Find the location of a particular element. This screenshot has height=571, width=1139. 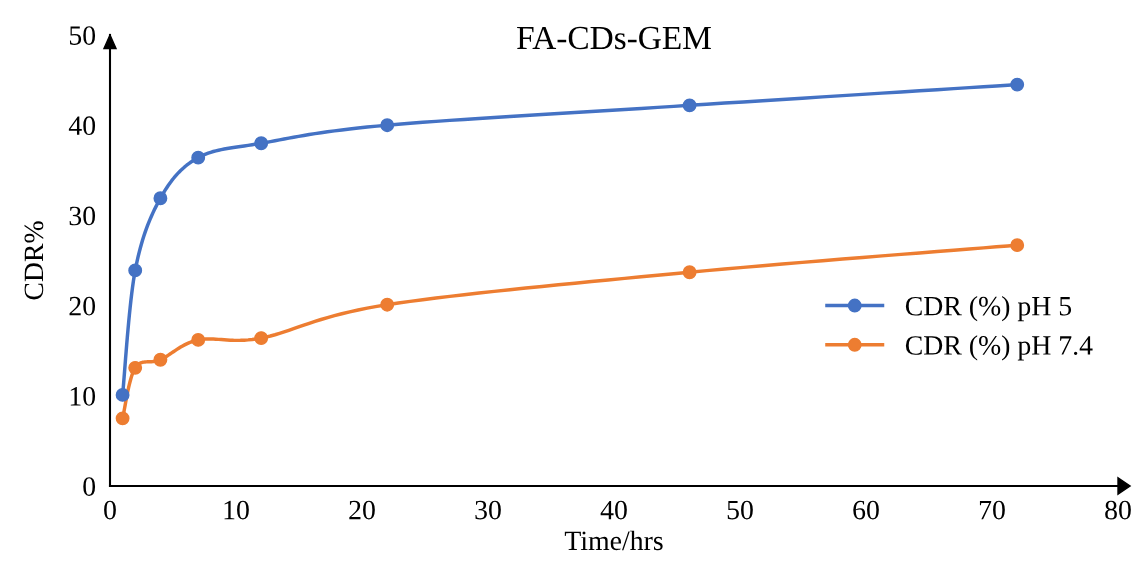

y-tick-label: 10 is located at coordinates (83, 396).